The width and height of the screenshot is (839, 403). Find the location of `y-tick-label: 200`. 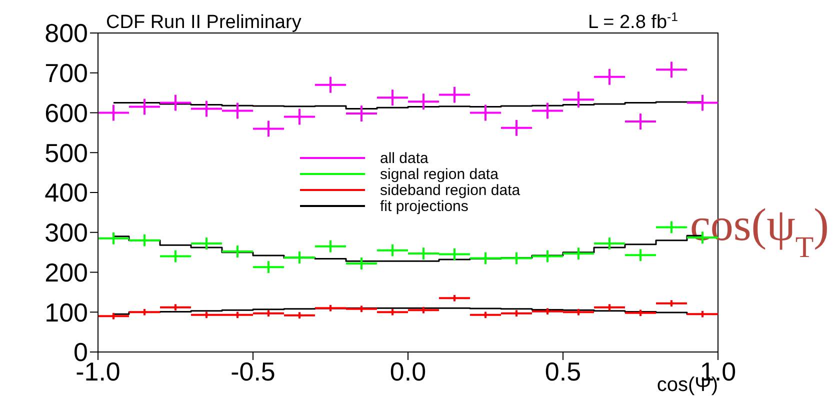

y-tick-label: 200 is located at coordinates (66, 272).